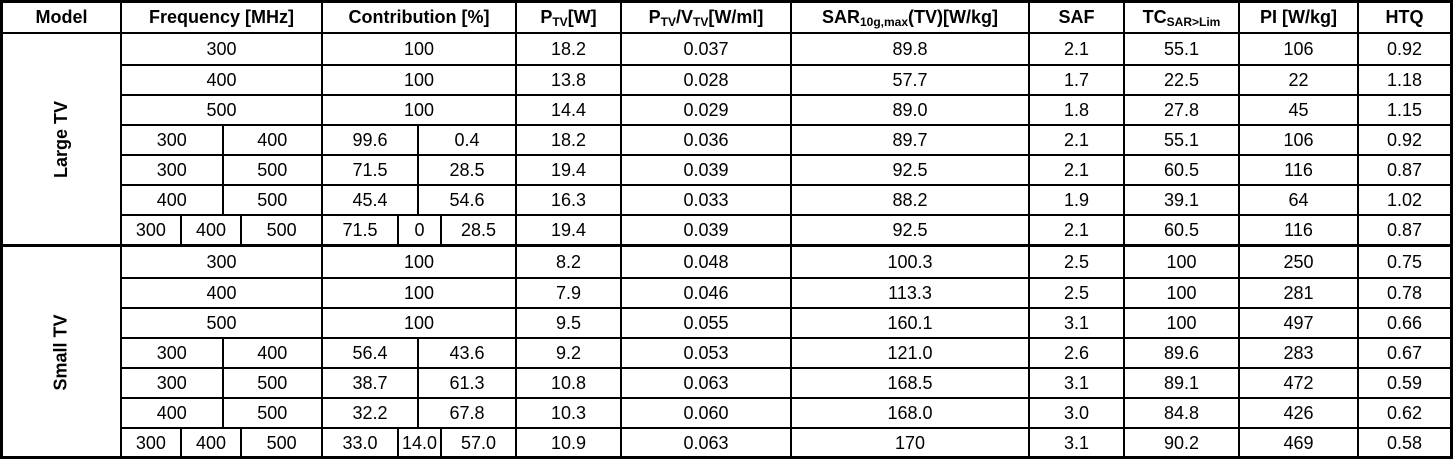  What do you see at coordinates (1180, 293) in the screenshot?
I see `cell-tc: 100` at bounding box center [1180, 293].